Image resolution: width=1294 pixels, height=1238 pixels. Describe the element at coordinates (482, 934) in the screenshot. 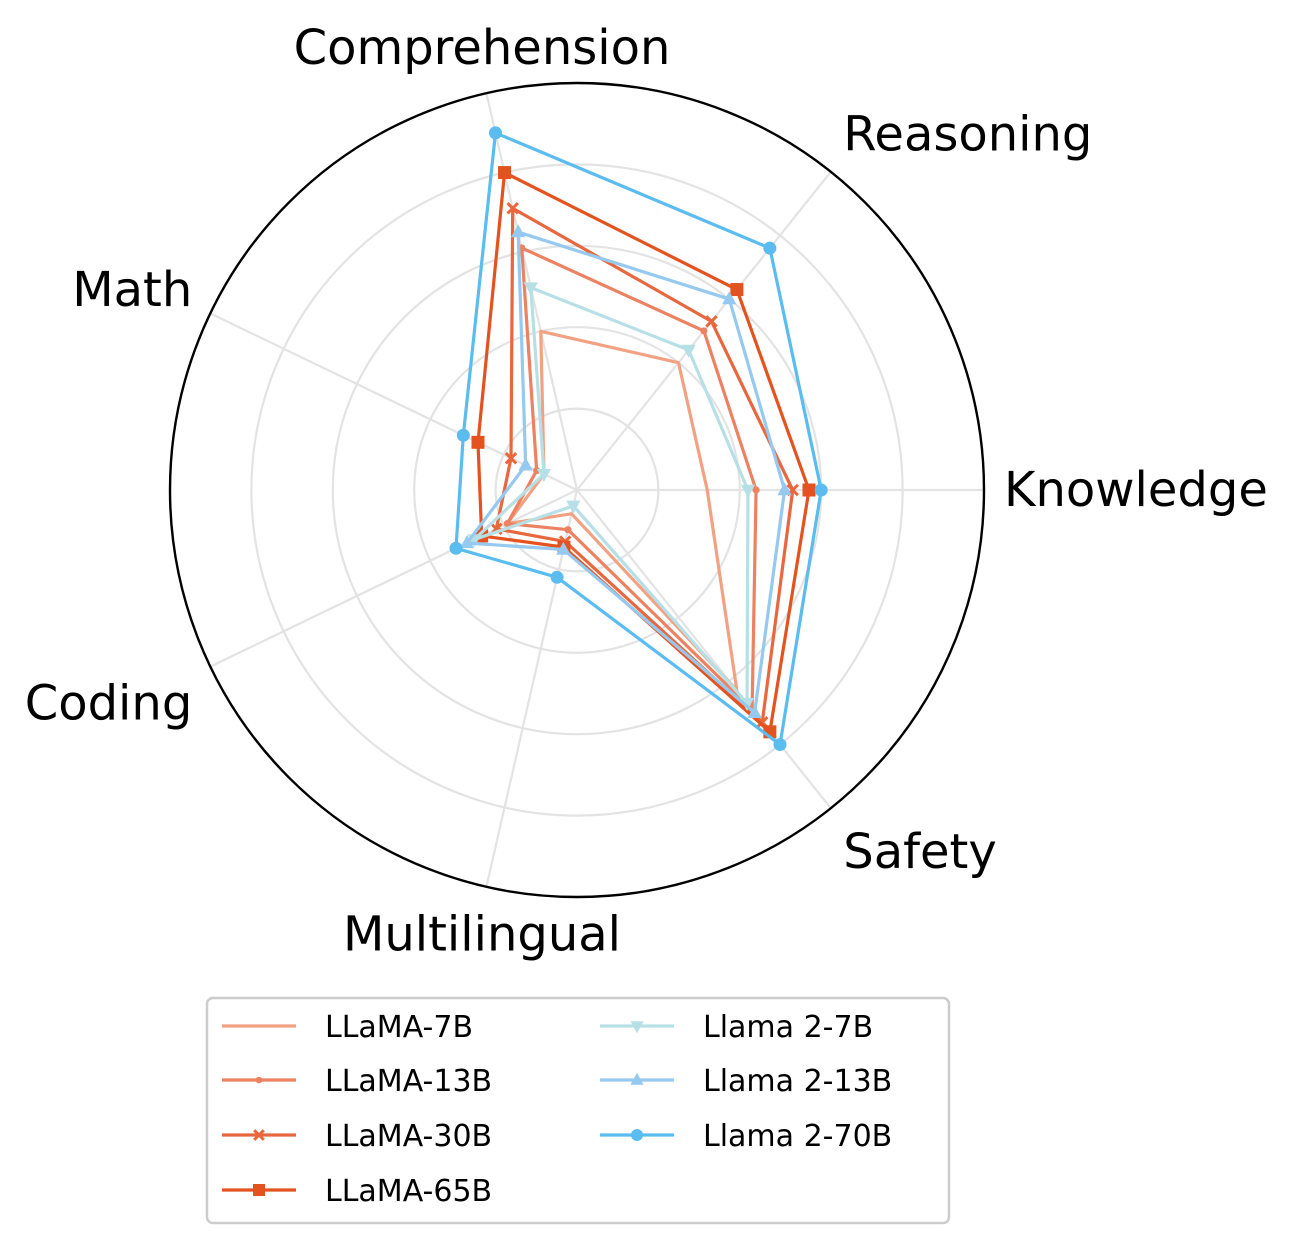

I see `axis-label-multilingual: Multilingual` at that location.